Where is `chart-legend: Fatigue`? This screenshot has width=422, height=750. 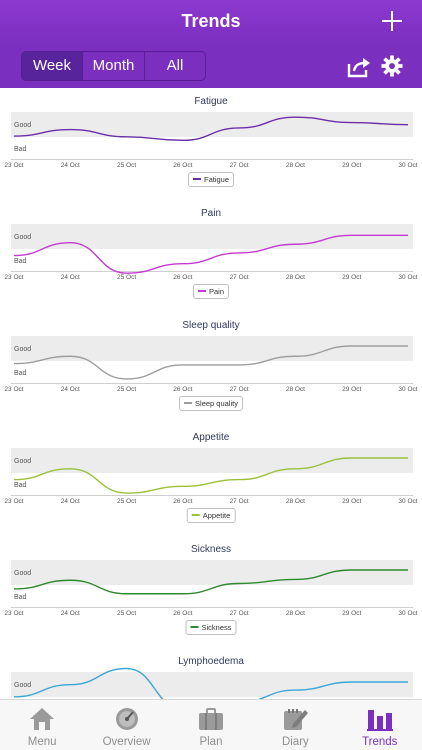 chart-legend: Fatigue is located at coordinates (211, 179).